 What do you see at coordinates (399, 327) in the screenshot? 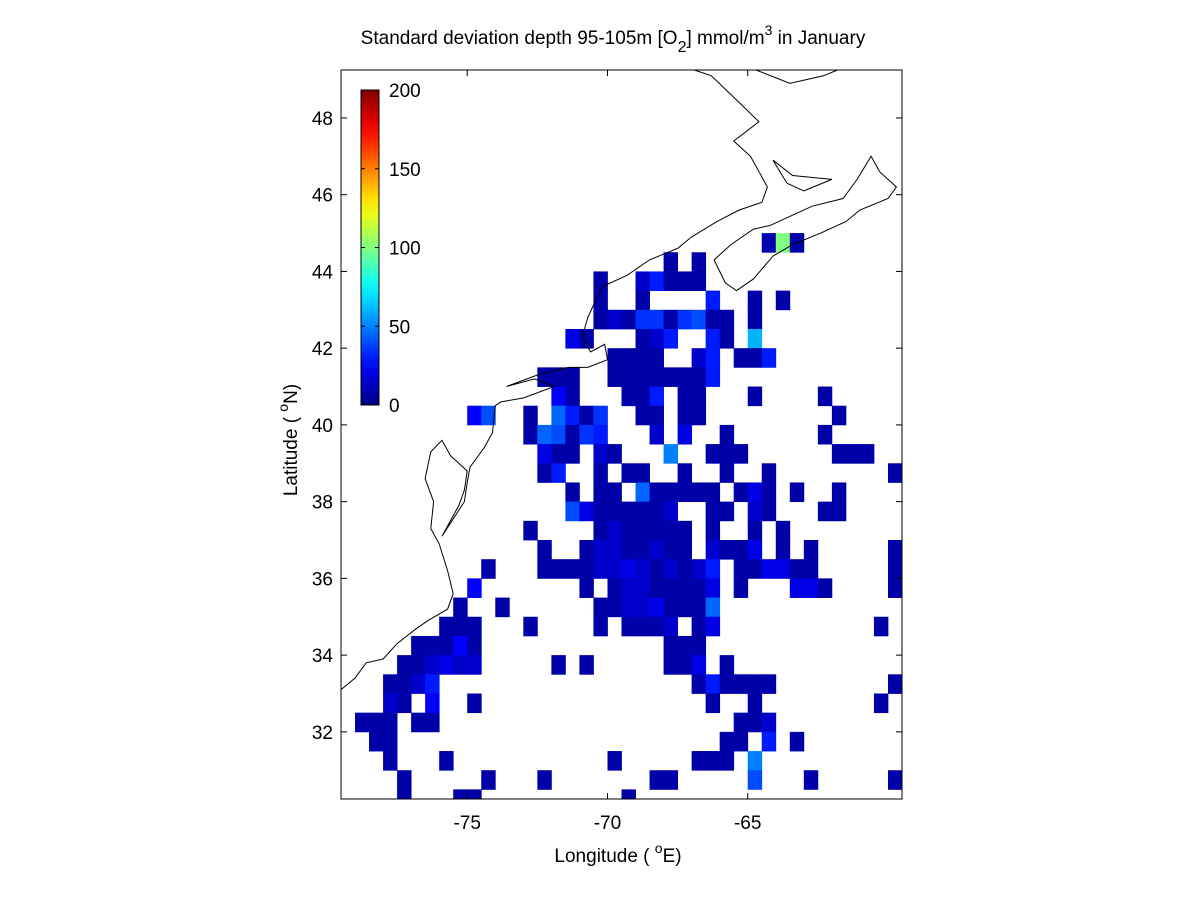
I see `colorbar-tick-label: 50` at bounding box center [399, 327].